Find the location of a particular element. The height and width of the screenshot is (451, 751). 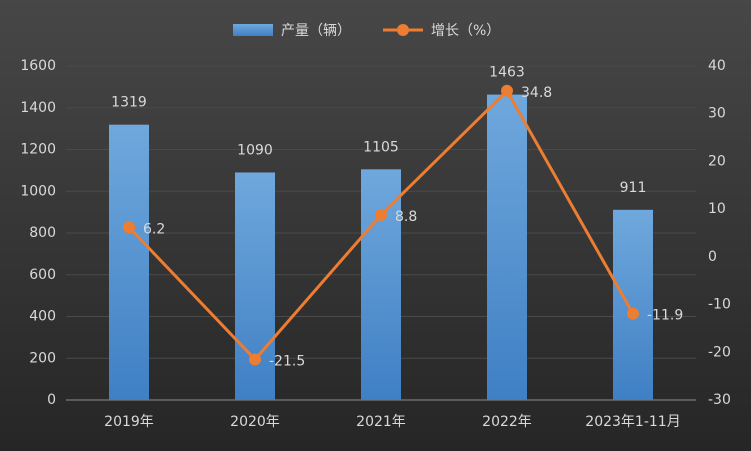

y-tick-label: 1600 is located at coordinates (38, 66).